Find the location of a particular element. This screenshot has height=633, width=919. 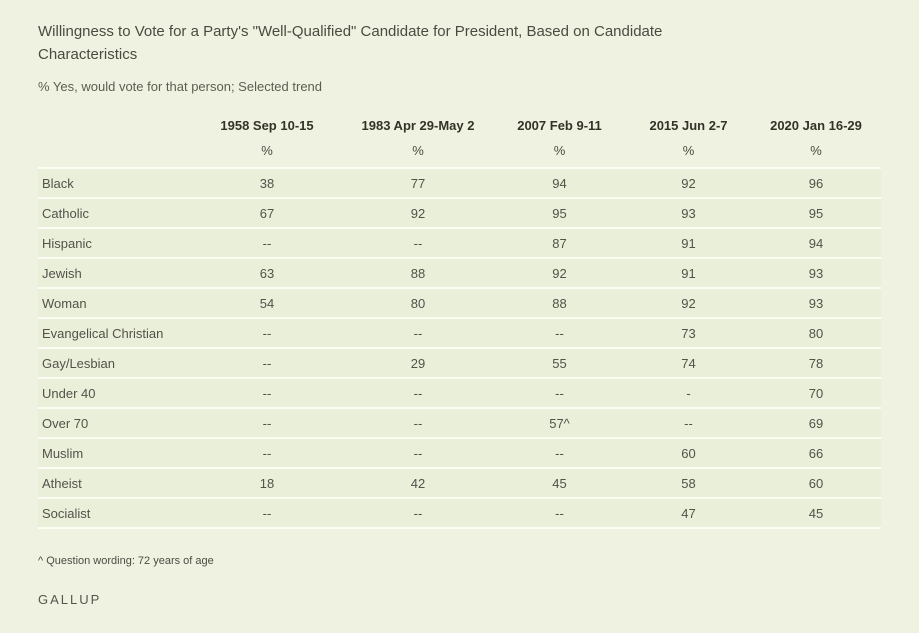

table-row: Over 70 -- -- 57^ -- 69 is located at coordinates (459, 423).